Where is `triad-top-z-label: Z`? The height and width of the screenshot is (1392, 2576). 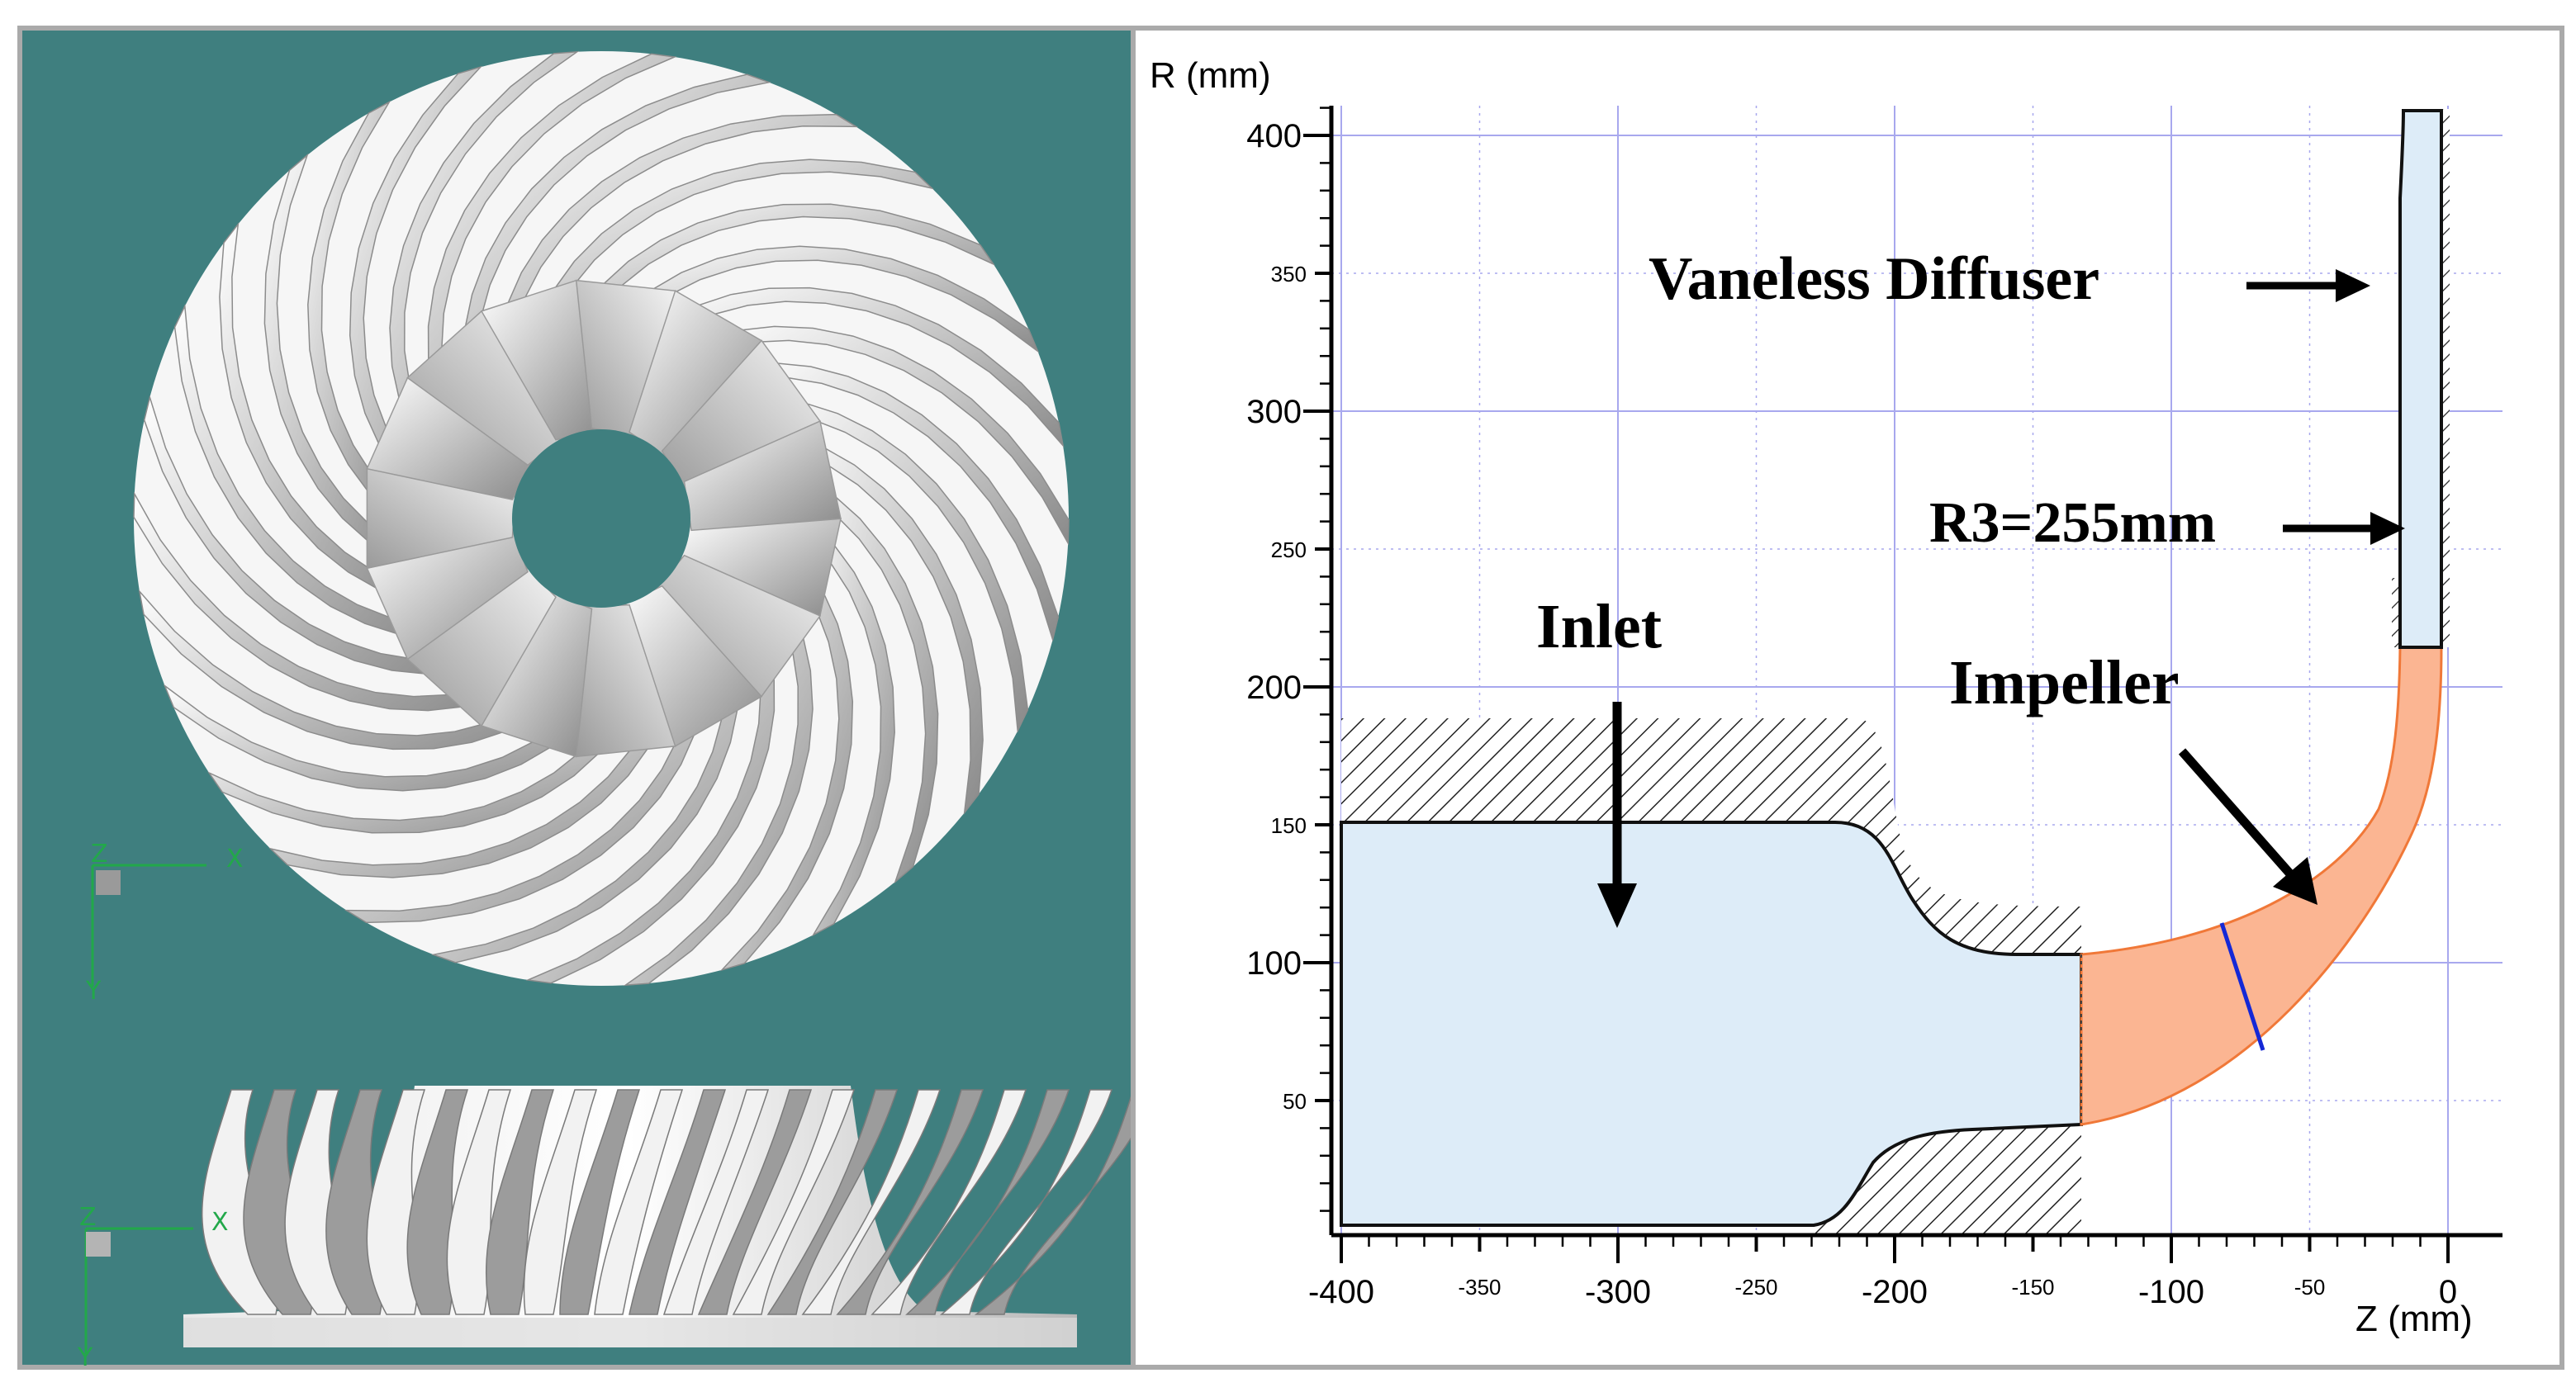 triad-top-z-label: Z is located at coordinates (99, 855).